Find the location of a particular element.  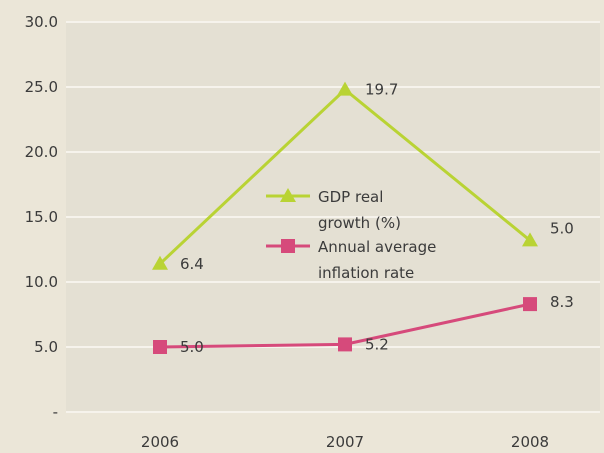

data-label: 6.4 is located at coordinates (192, 264).